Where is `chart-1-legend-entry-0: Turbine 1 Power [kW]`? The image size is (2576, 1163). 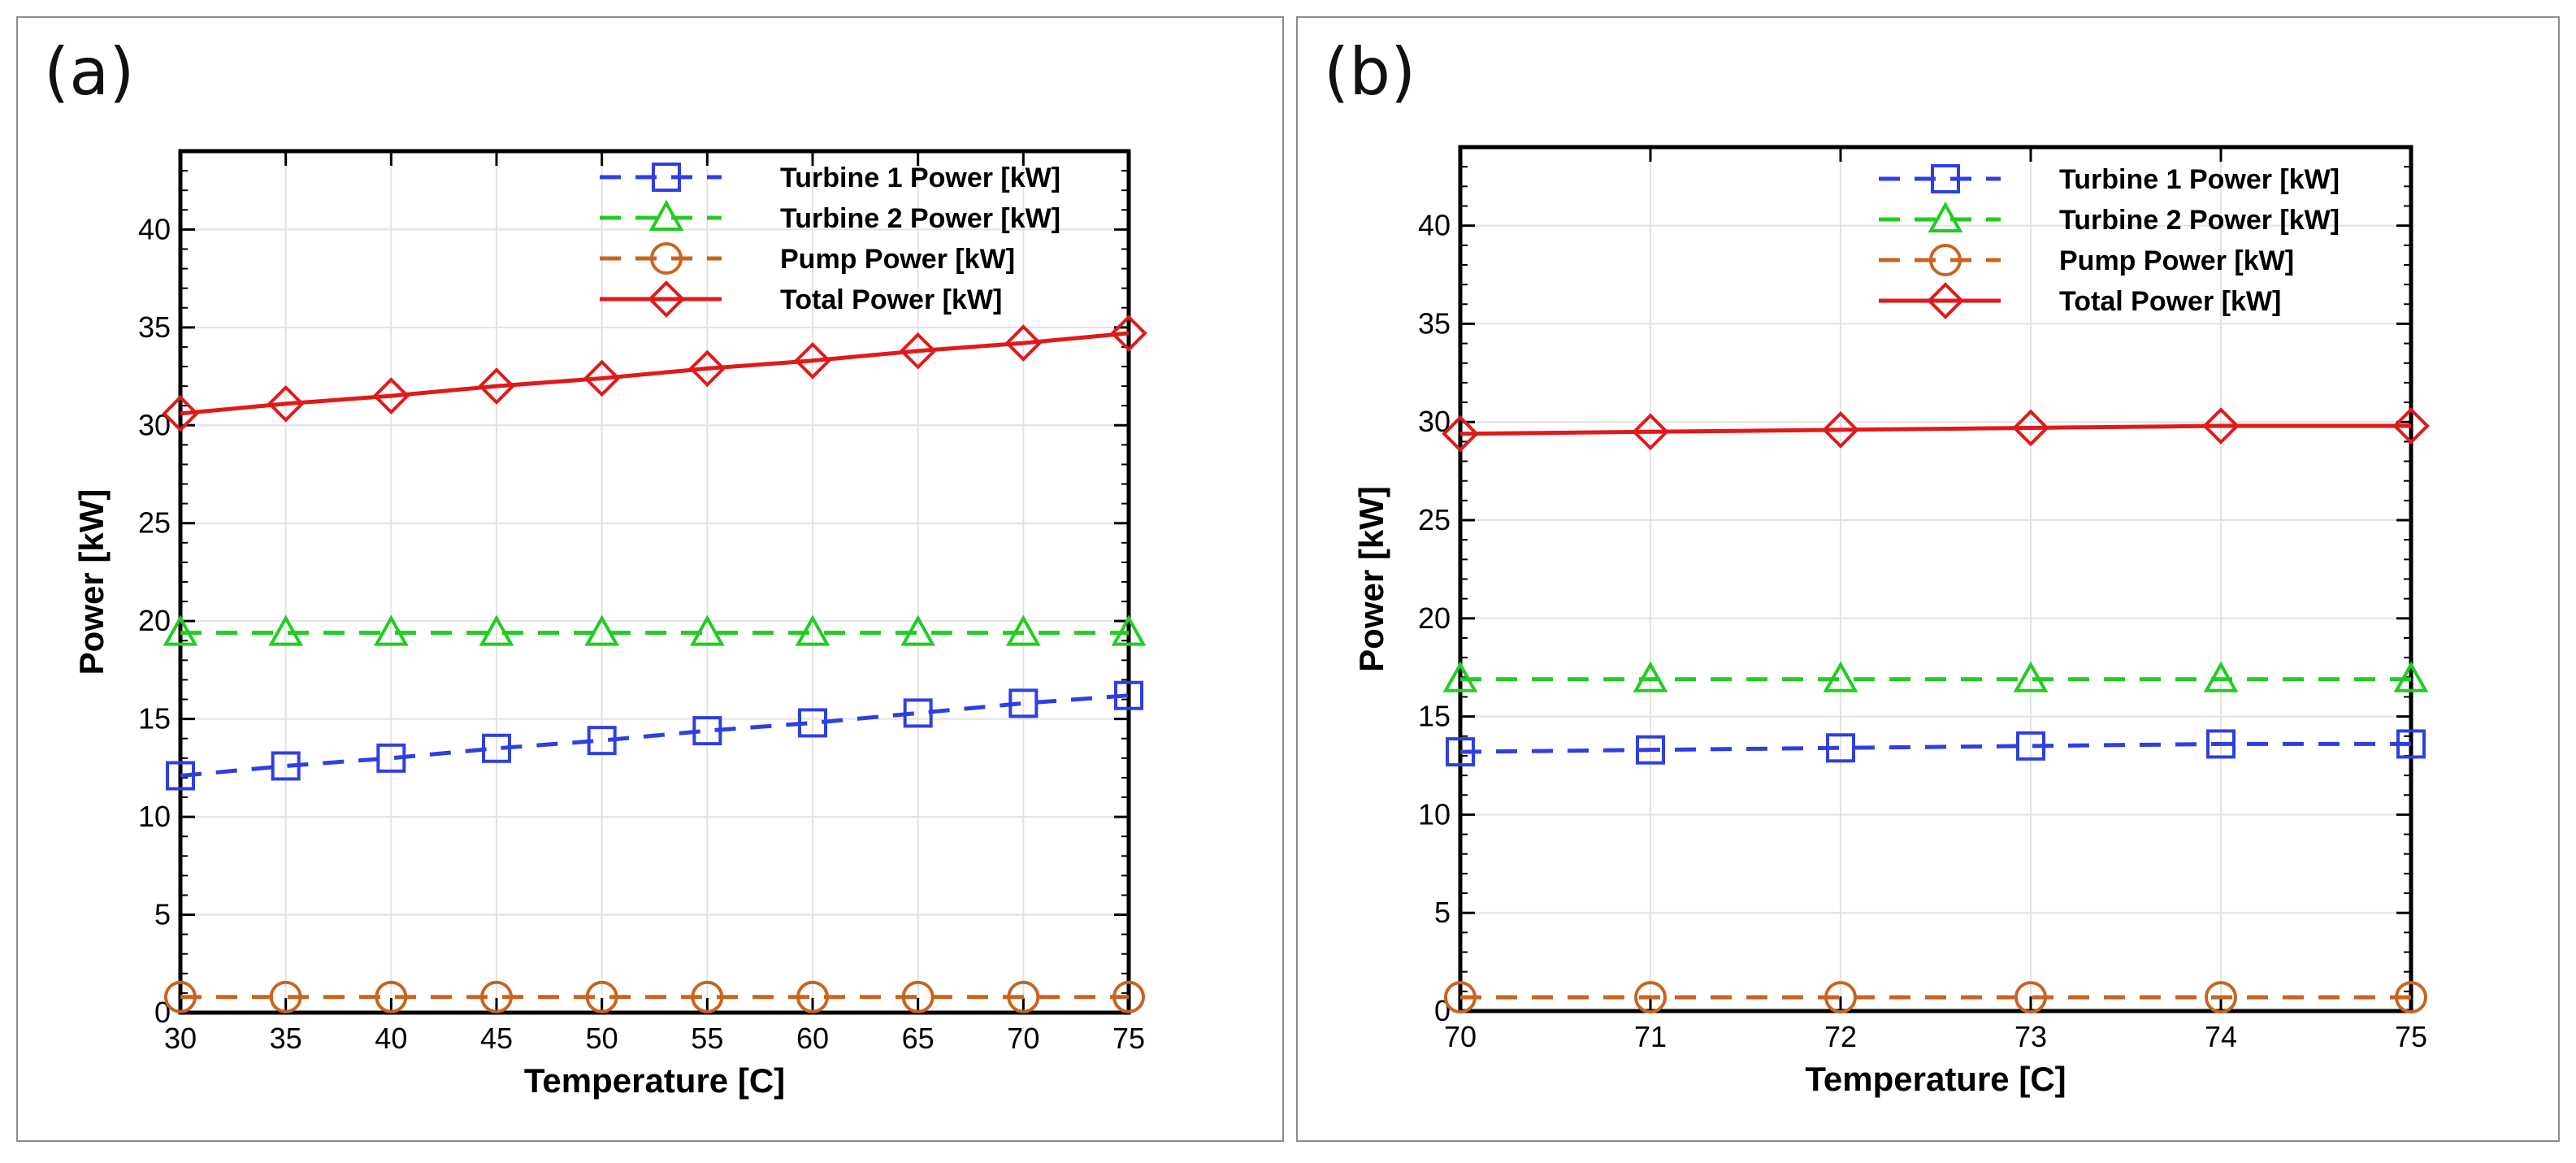 chart-1-legend-entry-0: Turbine 1 Power [kW] is located at coordinates (2109, 179).